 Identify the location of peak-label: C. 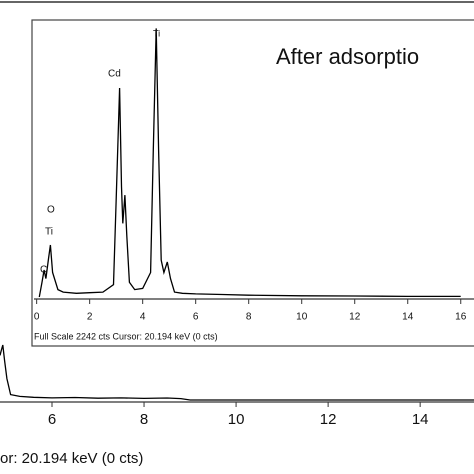
(43, 270).